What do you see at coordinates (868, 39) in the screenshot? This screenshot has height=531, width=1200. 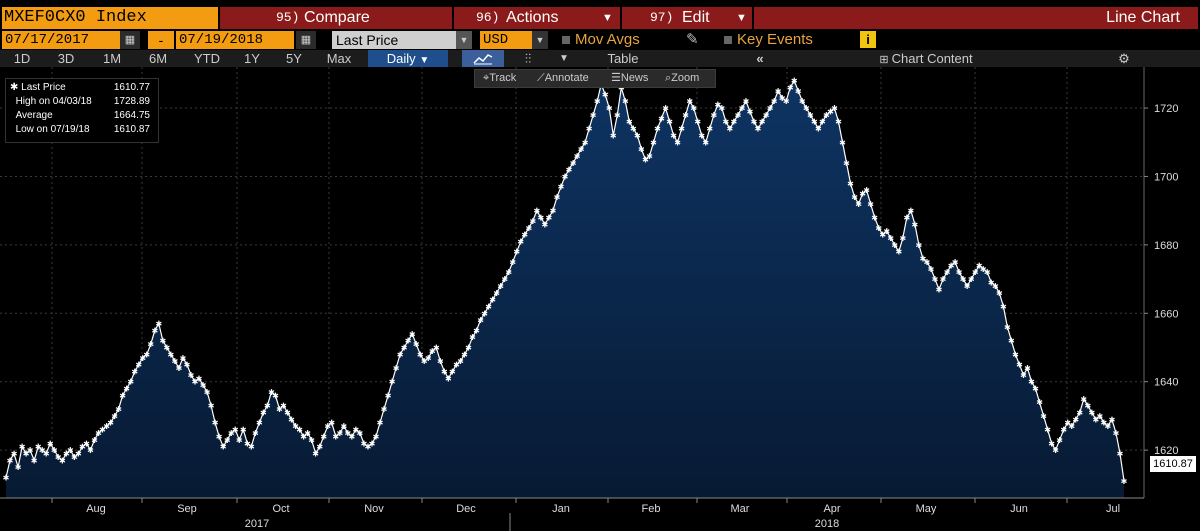 I see `info-icon: i` at bounding box center [868, 39].